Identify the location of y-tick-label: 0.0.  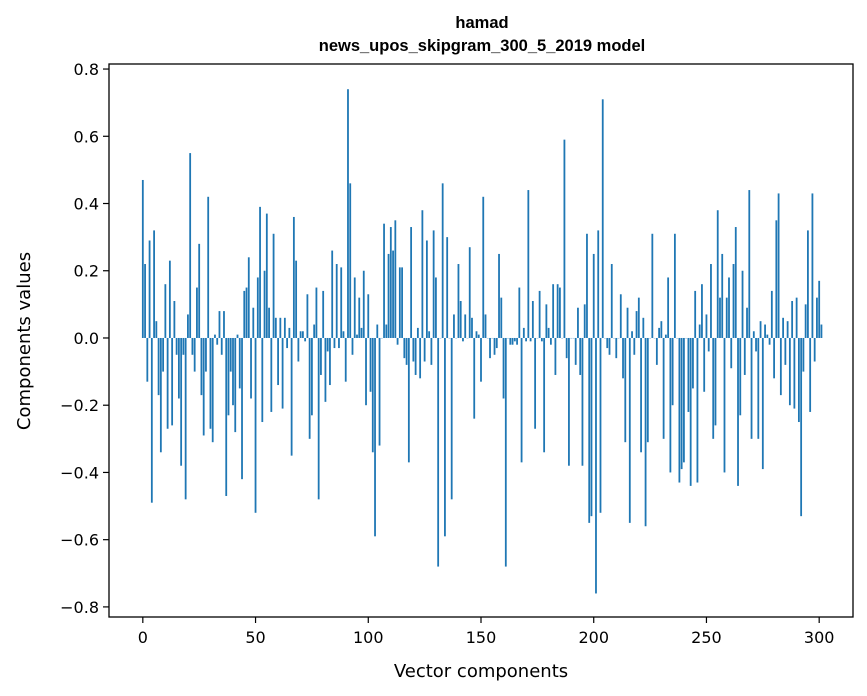
(86, 338).